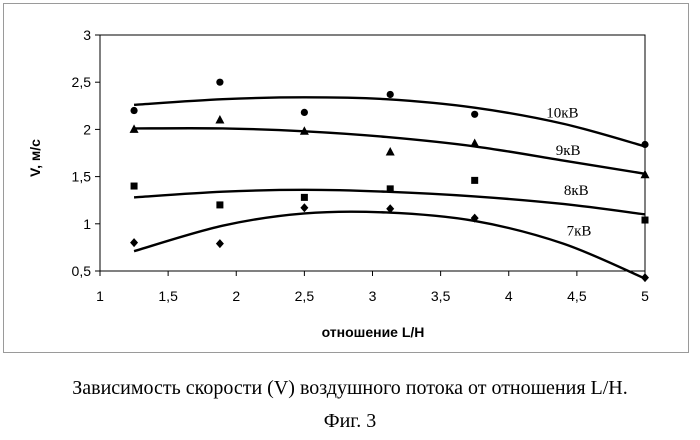  Describe the element at coordinates (350, 421) in the screenshot. I see `figure-number: Фиг. 3` at that location.